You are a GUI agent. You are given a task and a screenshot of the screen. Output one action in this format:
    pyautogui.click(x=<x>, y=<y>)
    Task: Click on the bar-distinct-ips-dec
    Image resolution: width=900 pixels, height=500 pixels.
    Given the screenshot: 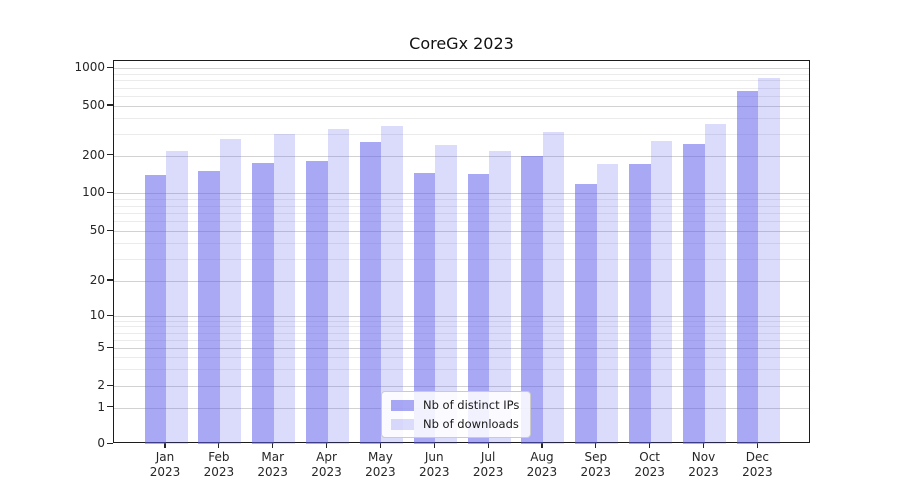 What is the action you would take?
    pyautogui.click(x=747, y=267)
    